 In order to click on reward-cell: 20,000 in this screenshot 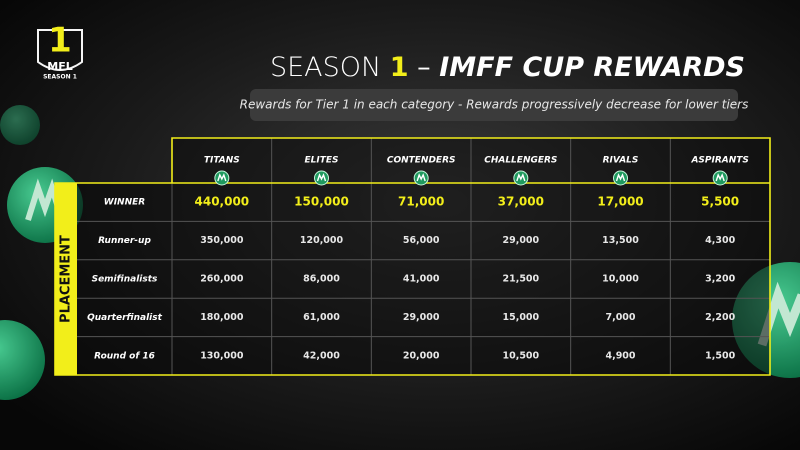, I will do `click(421, 355)`.